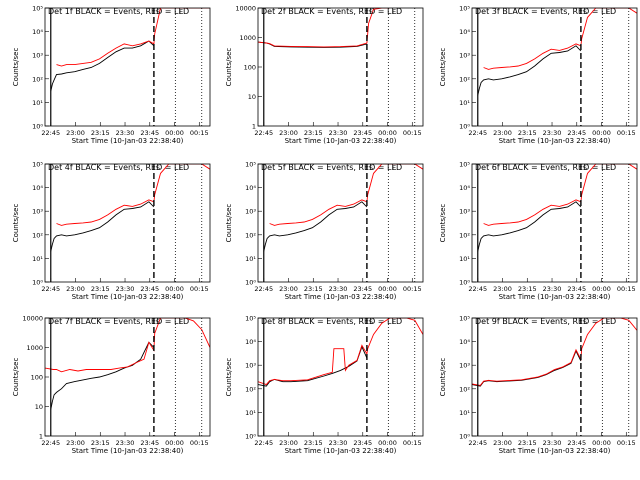 This screenshot has width=640, height=480. Describe the element at coordinates (32, 319) in the screenshot. I see `y-tick-label: 10000` at that location.